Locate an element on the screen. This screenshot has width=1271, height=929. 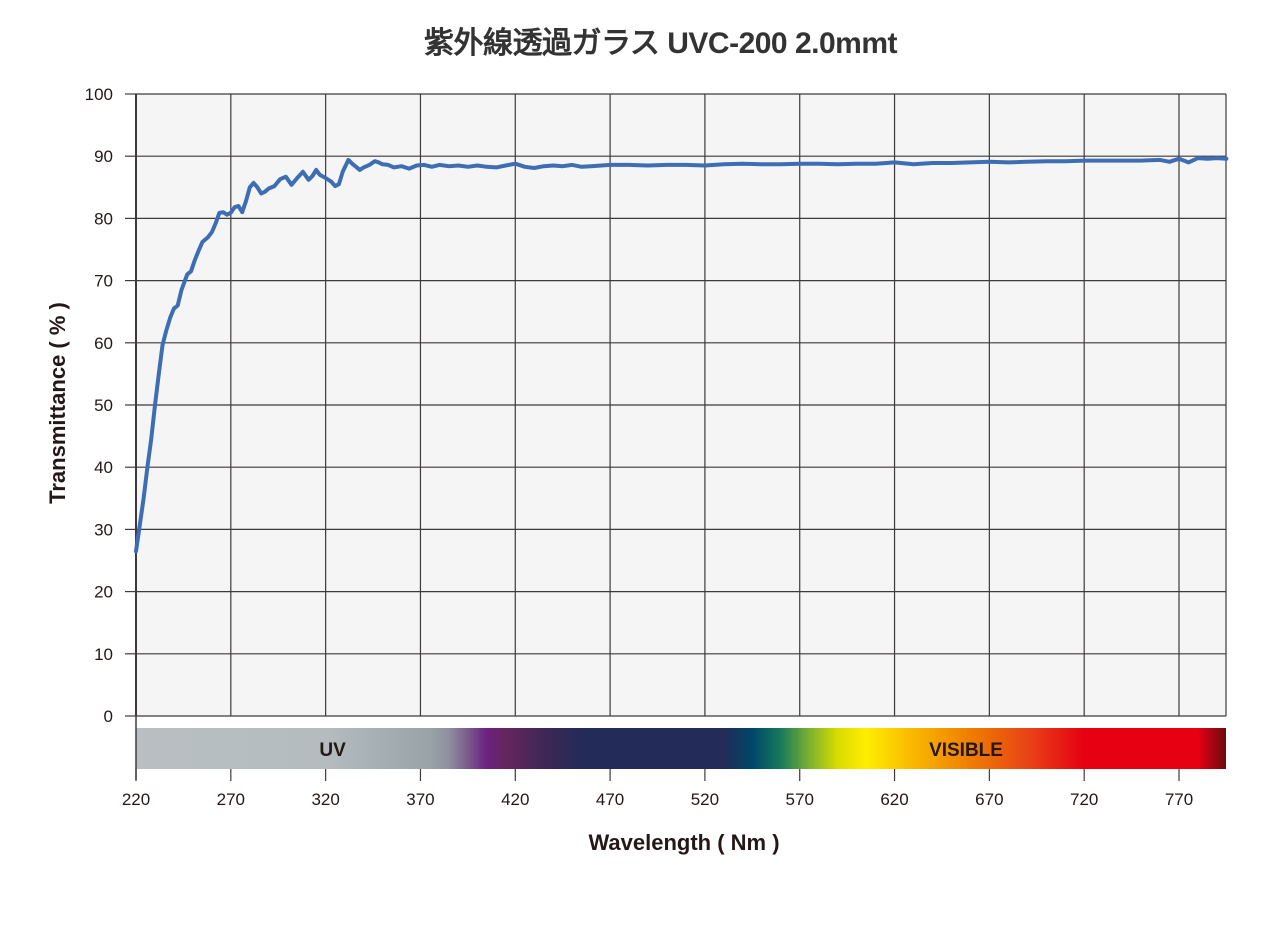
chart-title: 紫外線透過ガラス UVC-200 2.0mmt is located at coordinates (661, 43).